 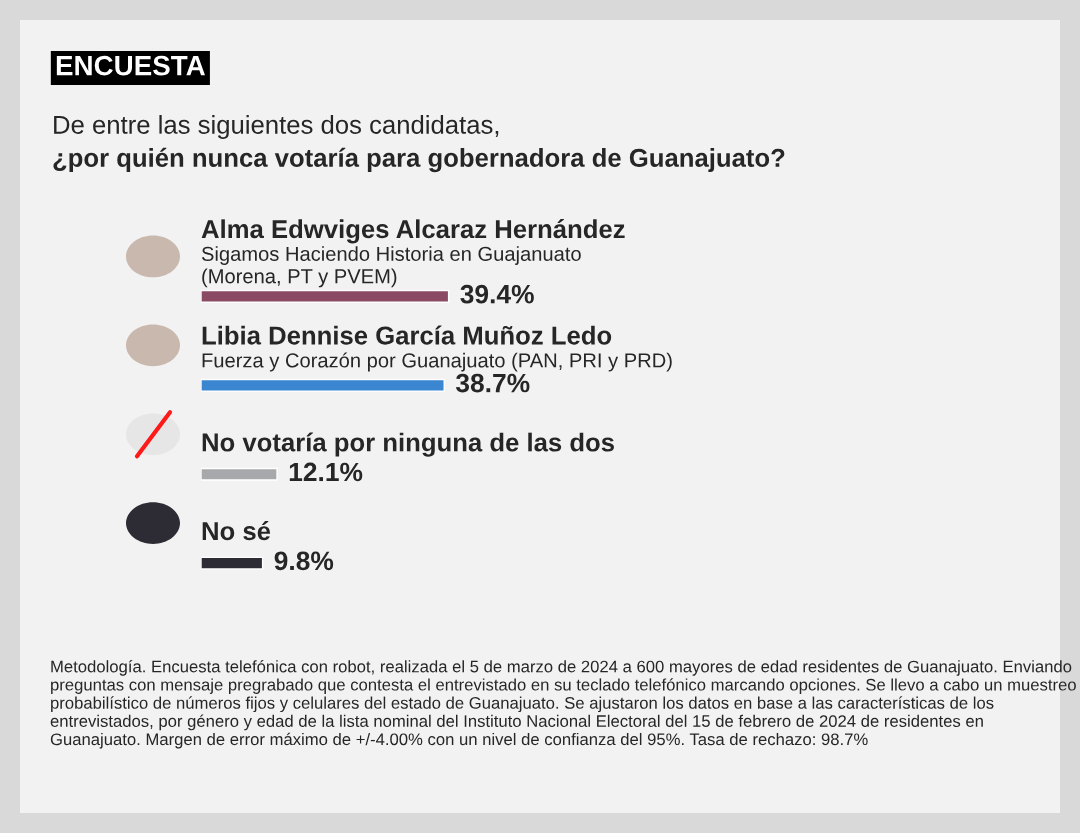 I want to click on data-label: 9.8%, so click(x=304, y=561).